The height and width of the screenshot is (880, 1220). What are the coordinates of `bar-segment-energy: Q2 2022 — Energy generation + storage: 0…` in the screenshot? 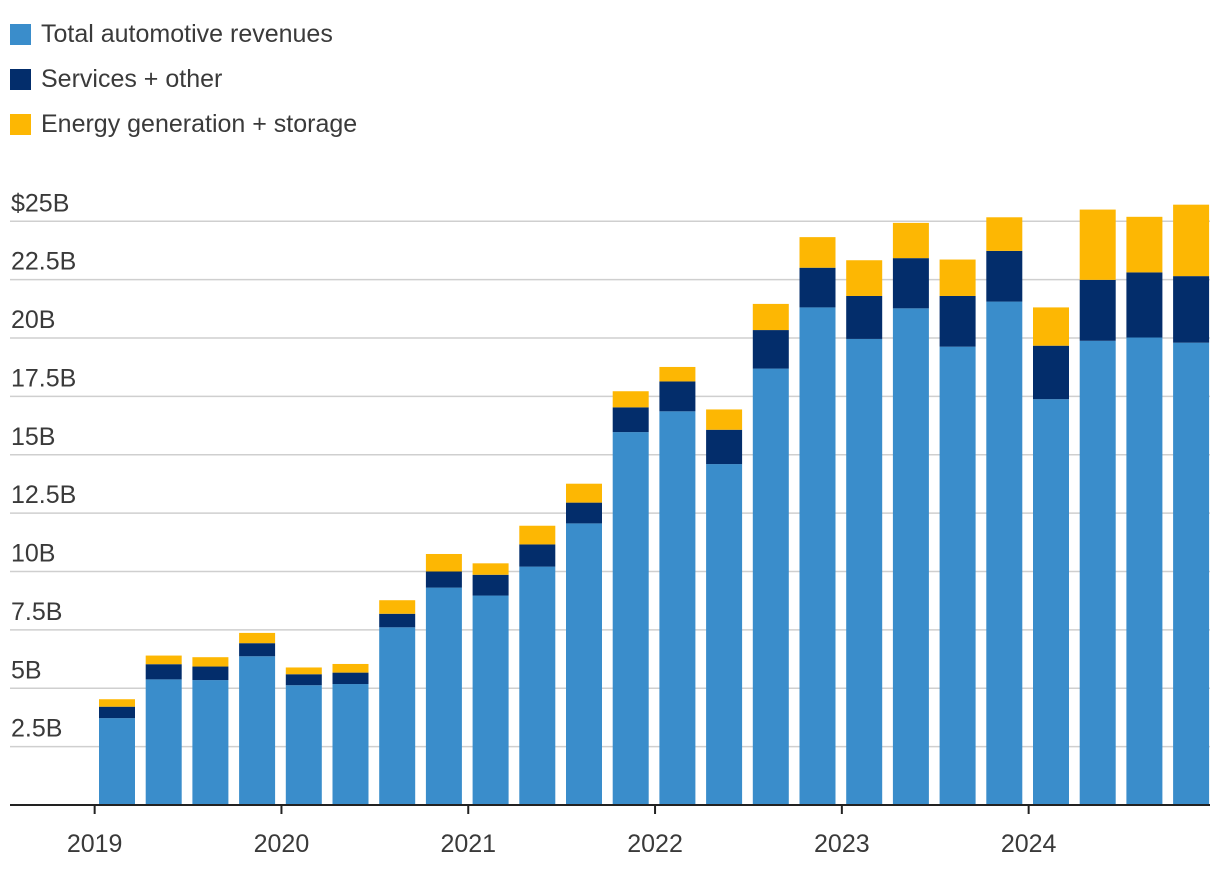 It's located at (724, 419).